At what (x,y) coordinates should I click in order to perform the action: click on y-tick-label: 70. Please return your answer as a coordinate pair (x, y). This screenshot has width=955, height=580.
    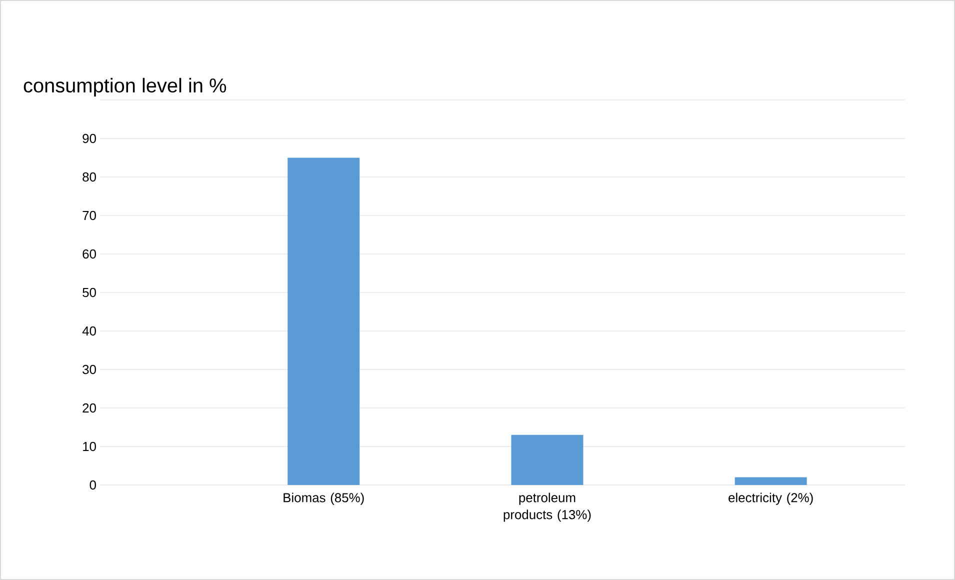
    Looking at the image, I should click on (89, 215).